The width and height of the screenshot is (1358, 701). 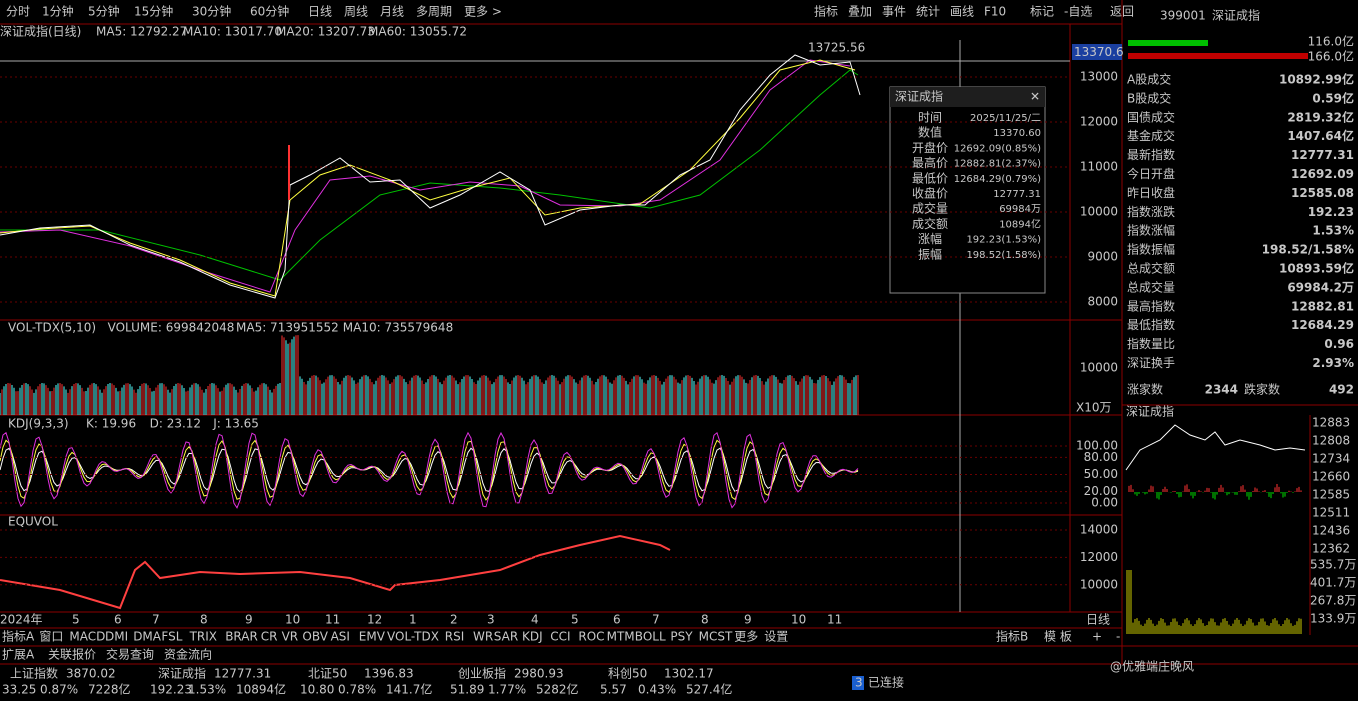 What do you see at coordinates (1333, 565) in the screenshot?
I see `mini-vol-tick: 535.7万` at bounding box center [1333, 565].